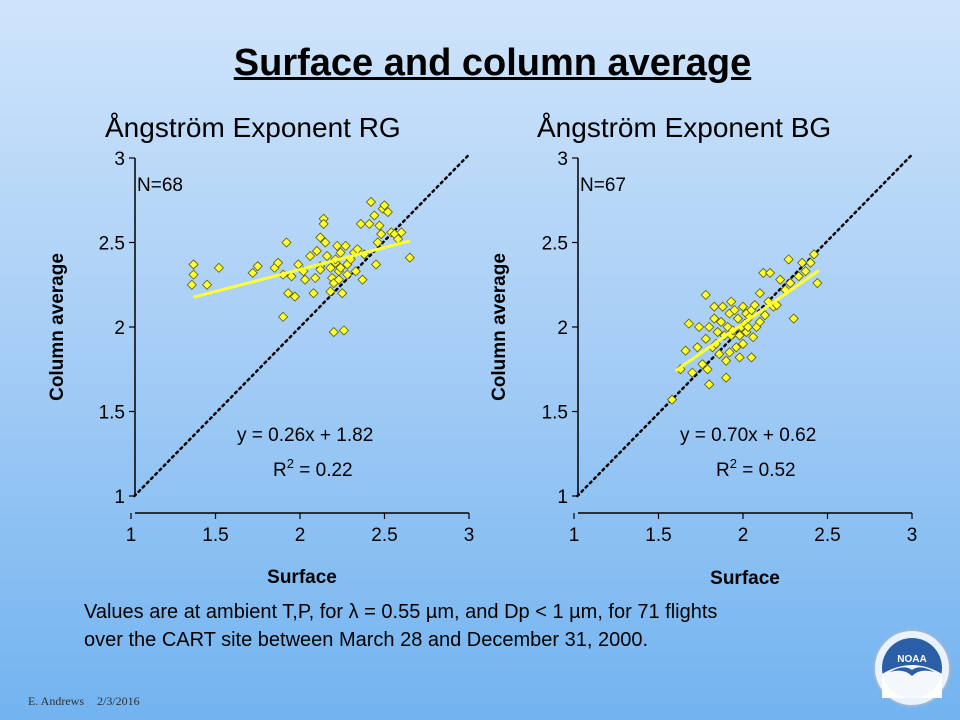 This screenshot has width=960, height=720. I want to click on y-tick-label: 3, so click(562, 159).